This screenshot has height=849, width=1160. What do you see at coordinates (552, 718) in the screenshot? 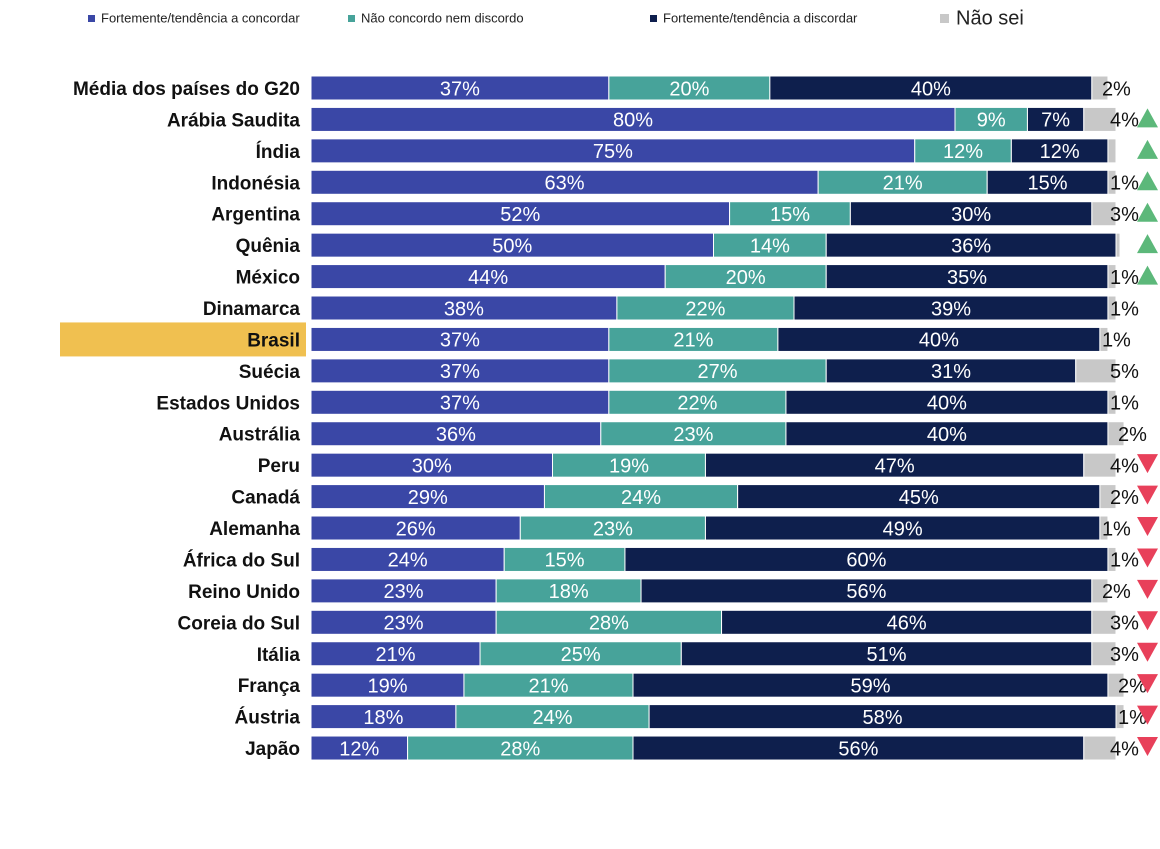
I see `value-label: 24%` at bounding box center [552, 718].